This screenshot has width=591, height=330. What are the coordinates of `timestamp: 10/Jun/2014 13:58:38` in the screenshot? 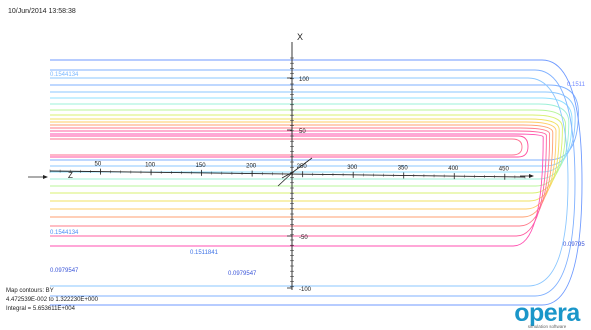 It's located at (42, 11).